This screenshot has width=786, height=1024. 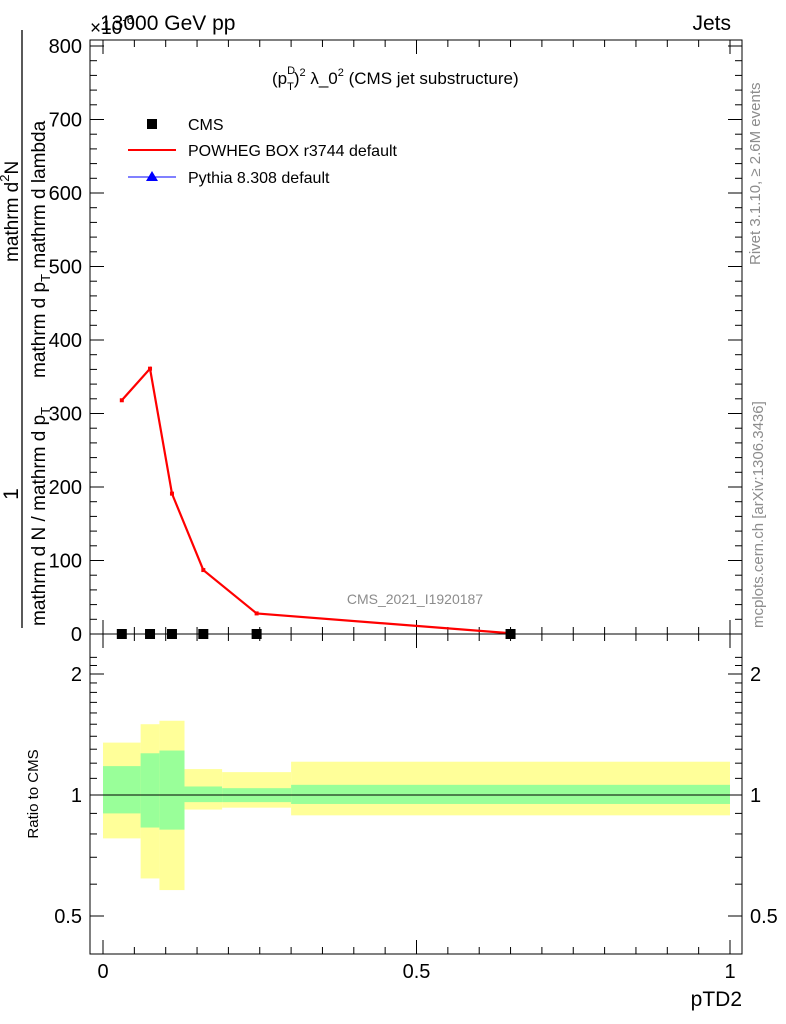 What do you see at coordinates (764, 917) in the screenshot?
I see `ratio-y-tick-label-right: 0.5` at bounding box center [764, 917].